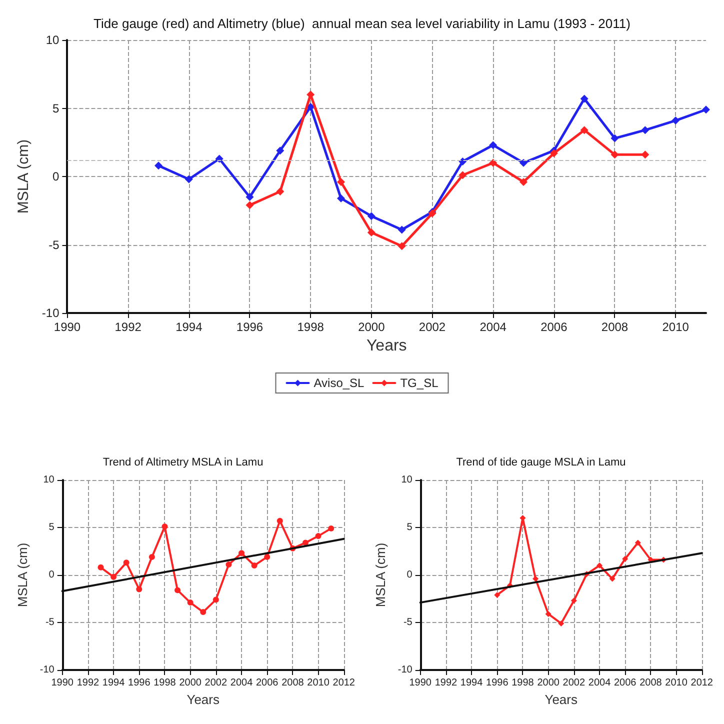 Image resolution: width=724 pixels, height=724 pixels. What do you see at coordinates (419, 383) in the screenshot?
I see `legend-label: TG_SL` at bounding box center [419, 383].